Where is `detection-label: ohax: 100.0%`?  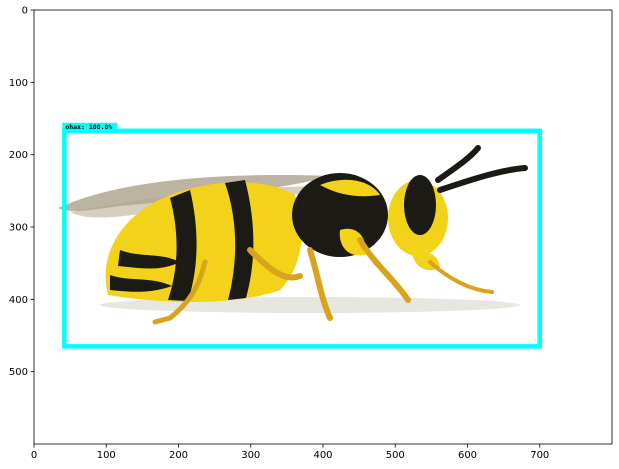
detection-label: ohax: 100.0% is located at coordinates (88, 127).